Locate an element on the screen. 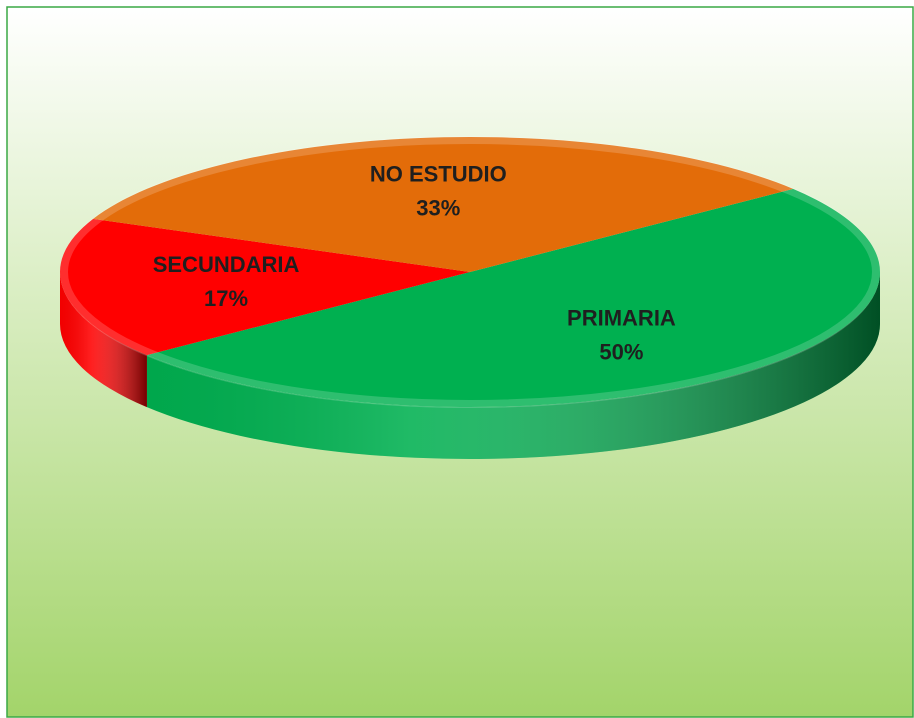 This screenshot has height=718, width=914. value-label: 17% is located at coordinates (226, 298).